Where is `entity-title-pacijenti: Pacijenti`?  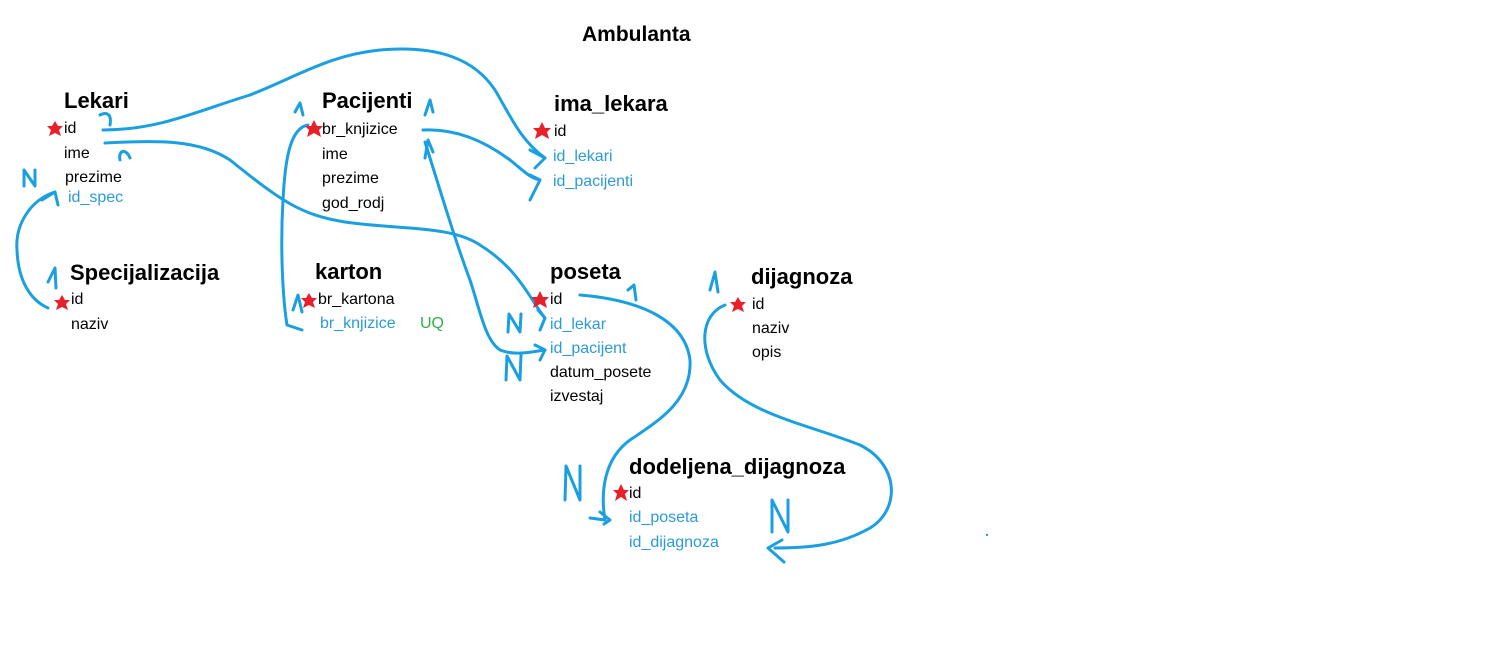
entity-title-pacijenti: Pacijenti is located at coordinates (367, 100).